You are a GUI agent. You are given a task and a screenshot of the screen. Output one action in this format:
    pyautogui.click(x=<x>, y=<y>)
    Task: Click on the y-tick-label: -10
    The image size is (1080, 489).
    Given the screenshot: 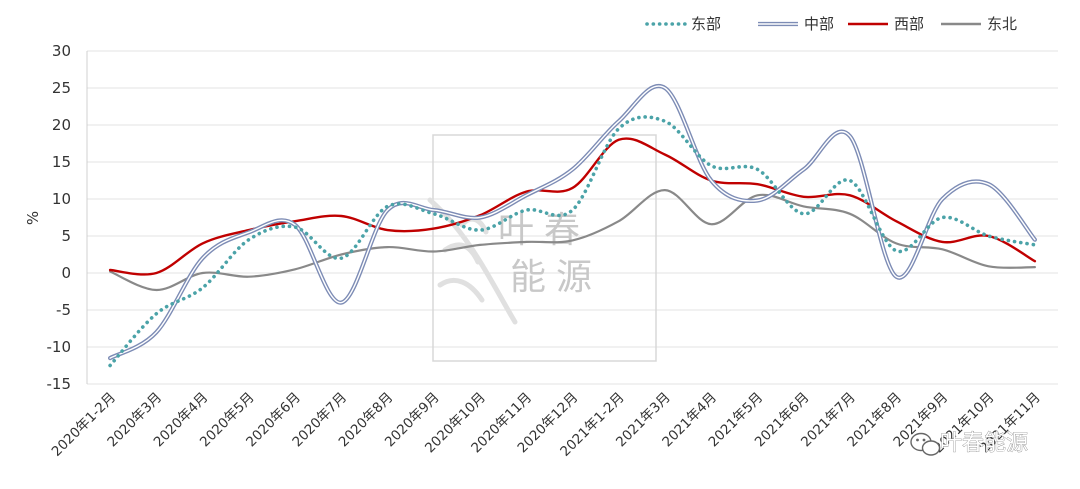 What is the action you would take?
    pyautogui.click(x=59, y=347)
    